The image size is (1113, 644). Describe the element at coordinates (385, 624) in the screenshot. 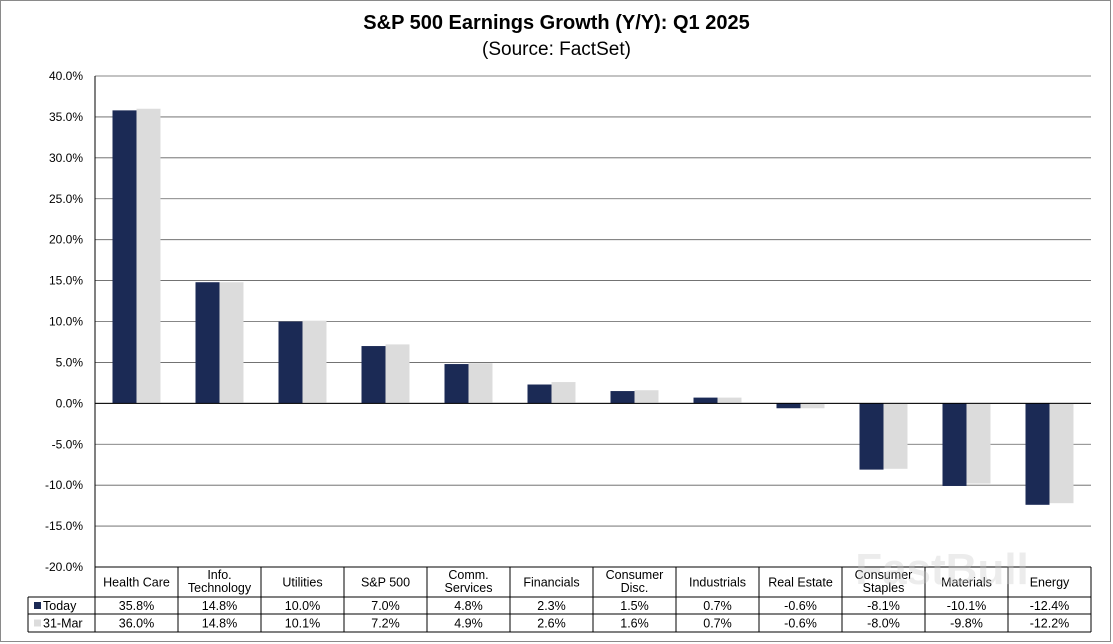

I see `data-label: 7.2%` at that location.